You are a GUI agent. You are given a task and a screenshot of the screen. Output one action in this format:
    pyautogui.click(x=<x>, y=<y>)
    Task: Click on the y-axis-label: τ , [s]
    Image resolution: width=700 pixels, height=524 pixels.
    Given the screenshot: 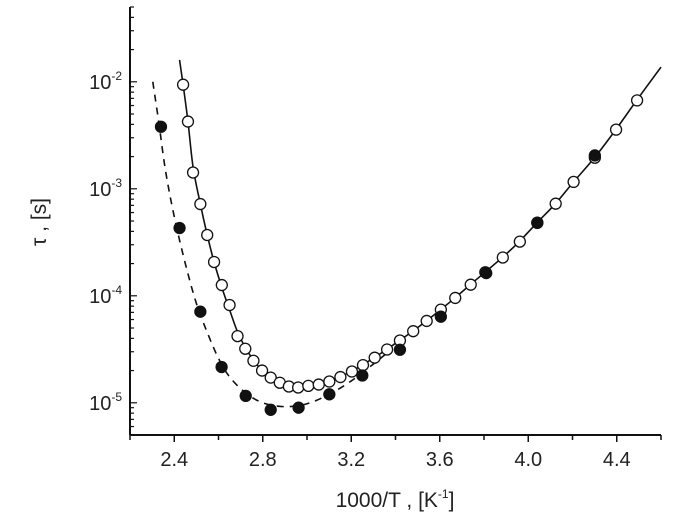 What is the action you would take?
    pyautogui.click(x=39, y=222)
    